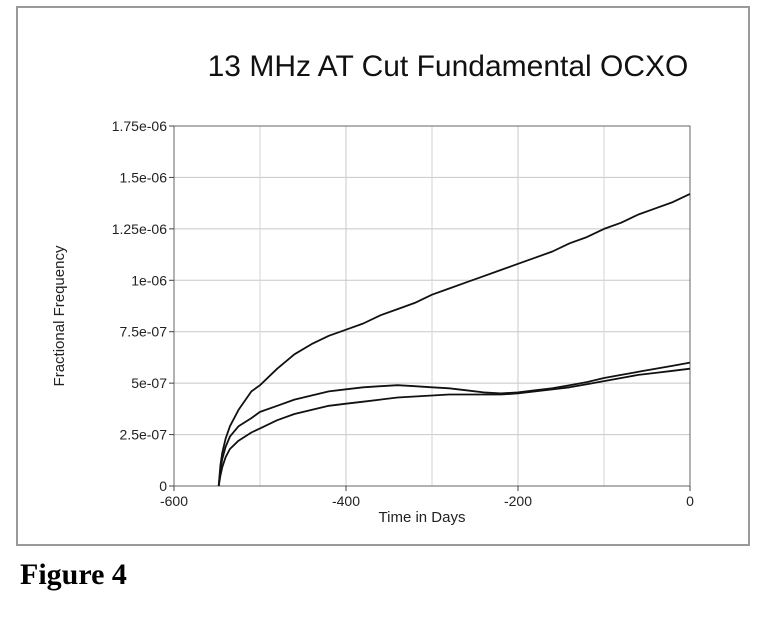 The height and width of the screenshot is (617, 781). I want to click on x-tick-label: -400, so click(346, 501).